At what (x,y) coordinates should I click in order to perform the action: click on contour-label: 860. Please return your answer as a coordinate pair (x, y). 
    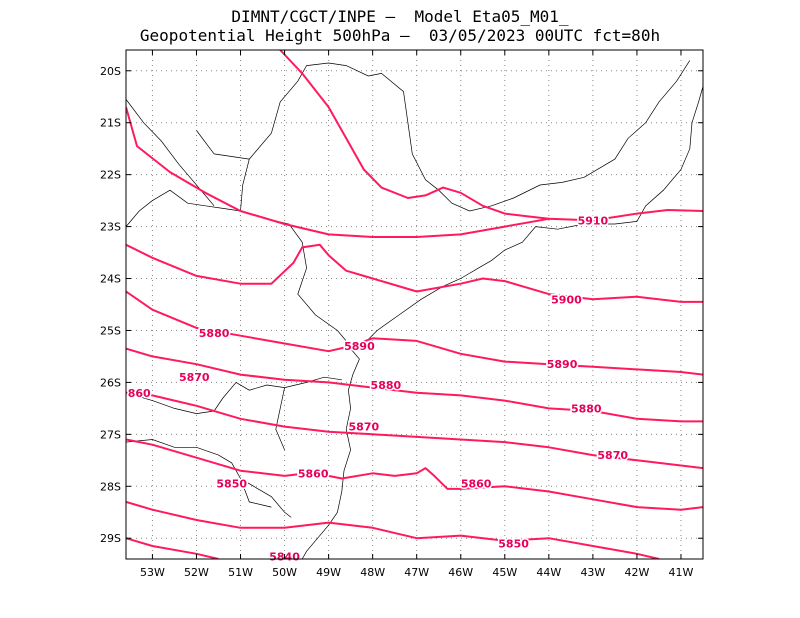
    Looking at the image, I should click on (139, 393).